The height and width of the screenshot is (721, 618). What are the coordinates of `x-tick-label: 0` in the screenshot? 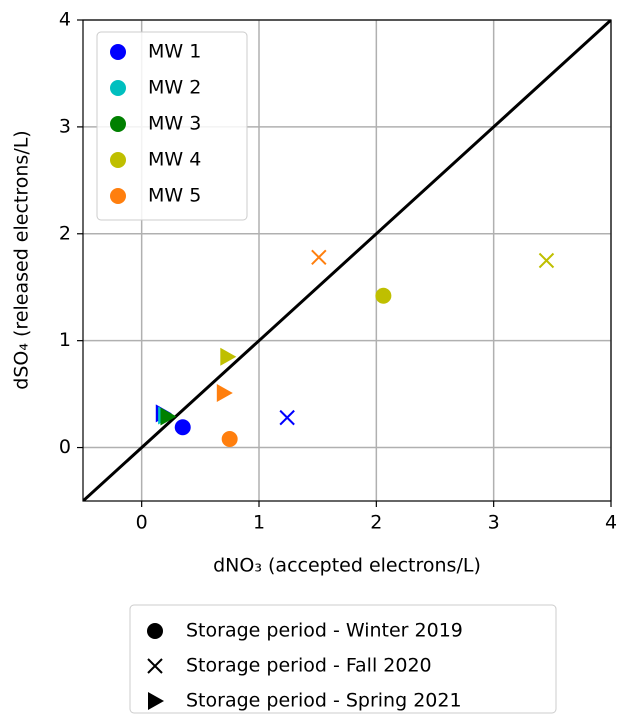 It's located at (142, 523).